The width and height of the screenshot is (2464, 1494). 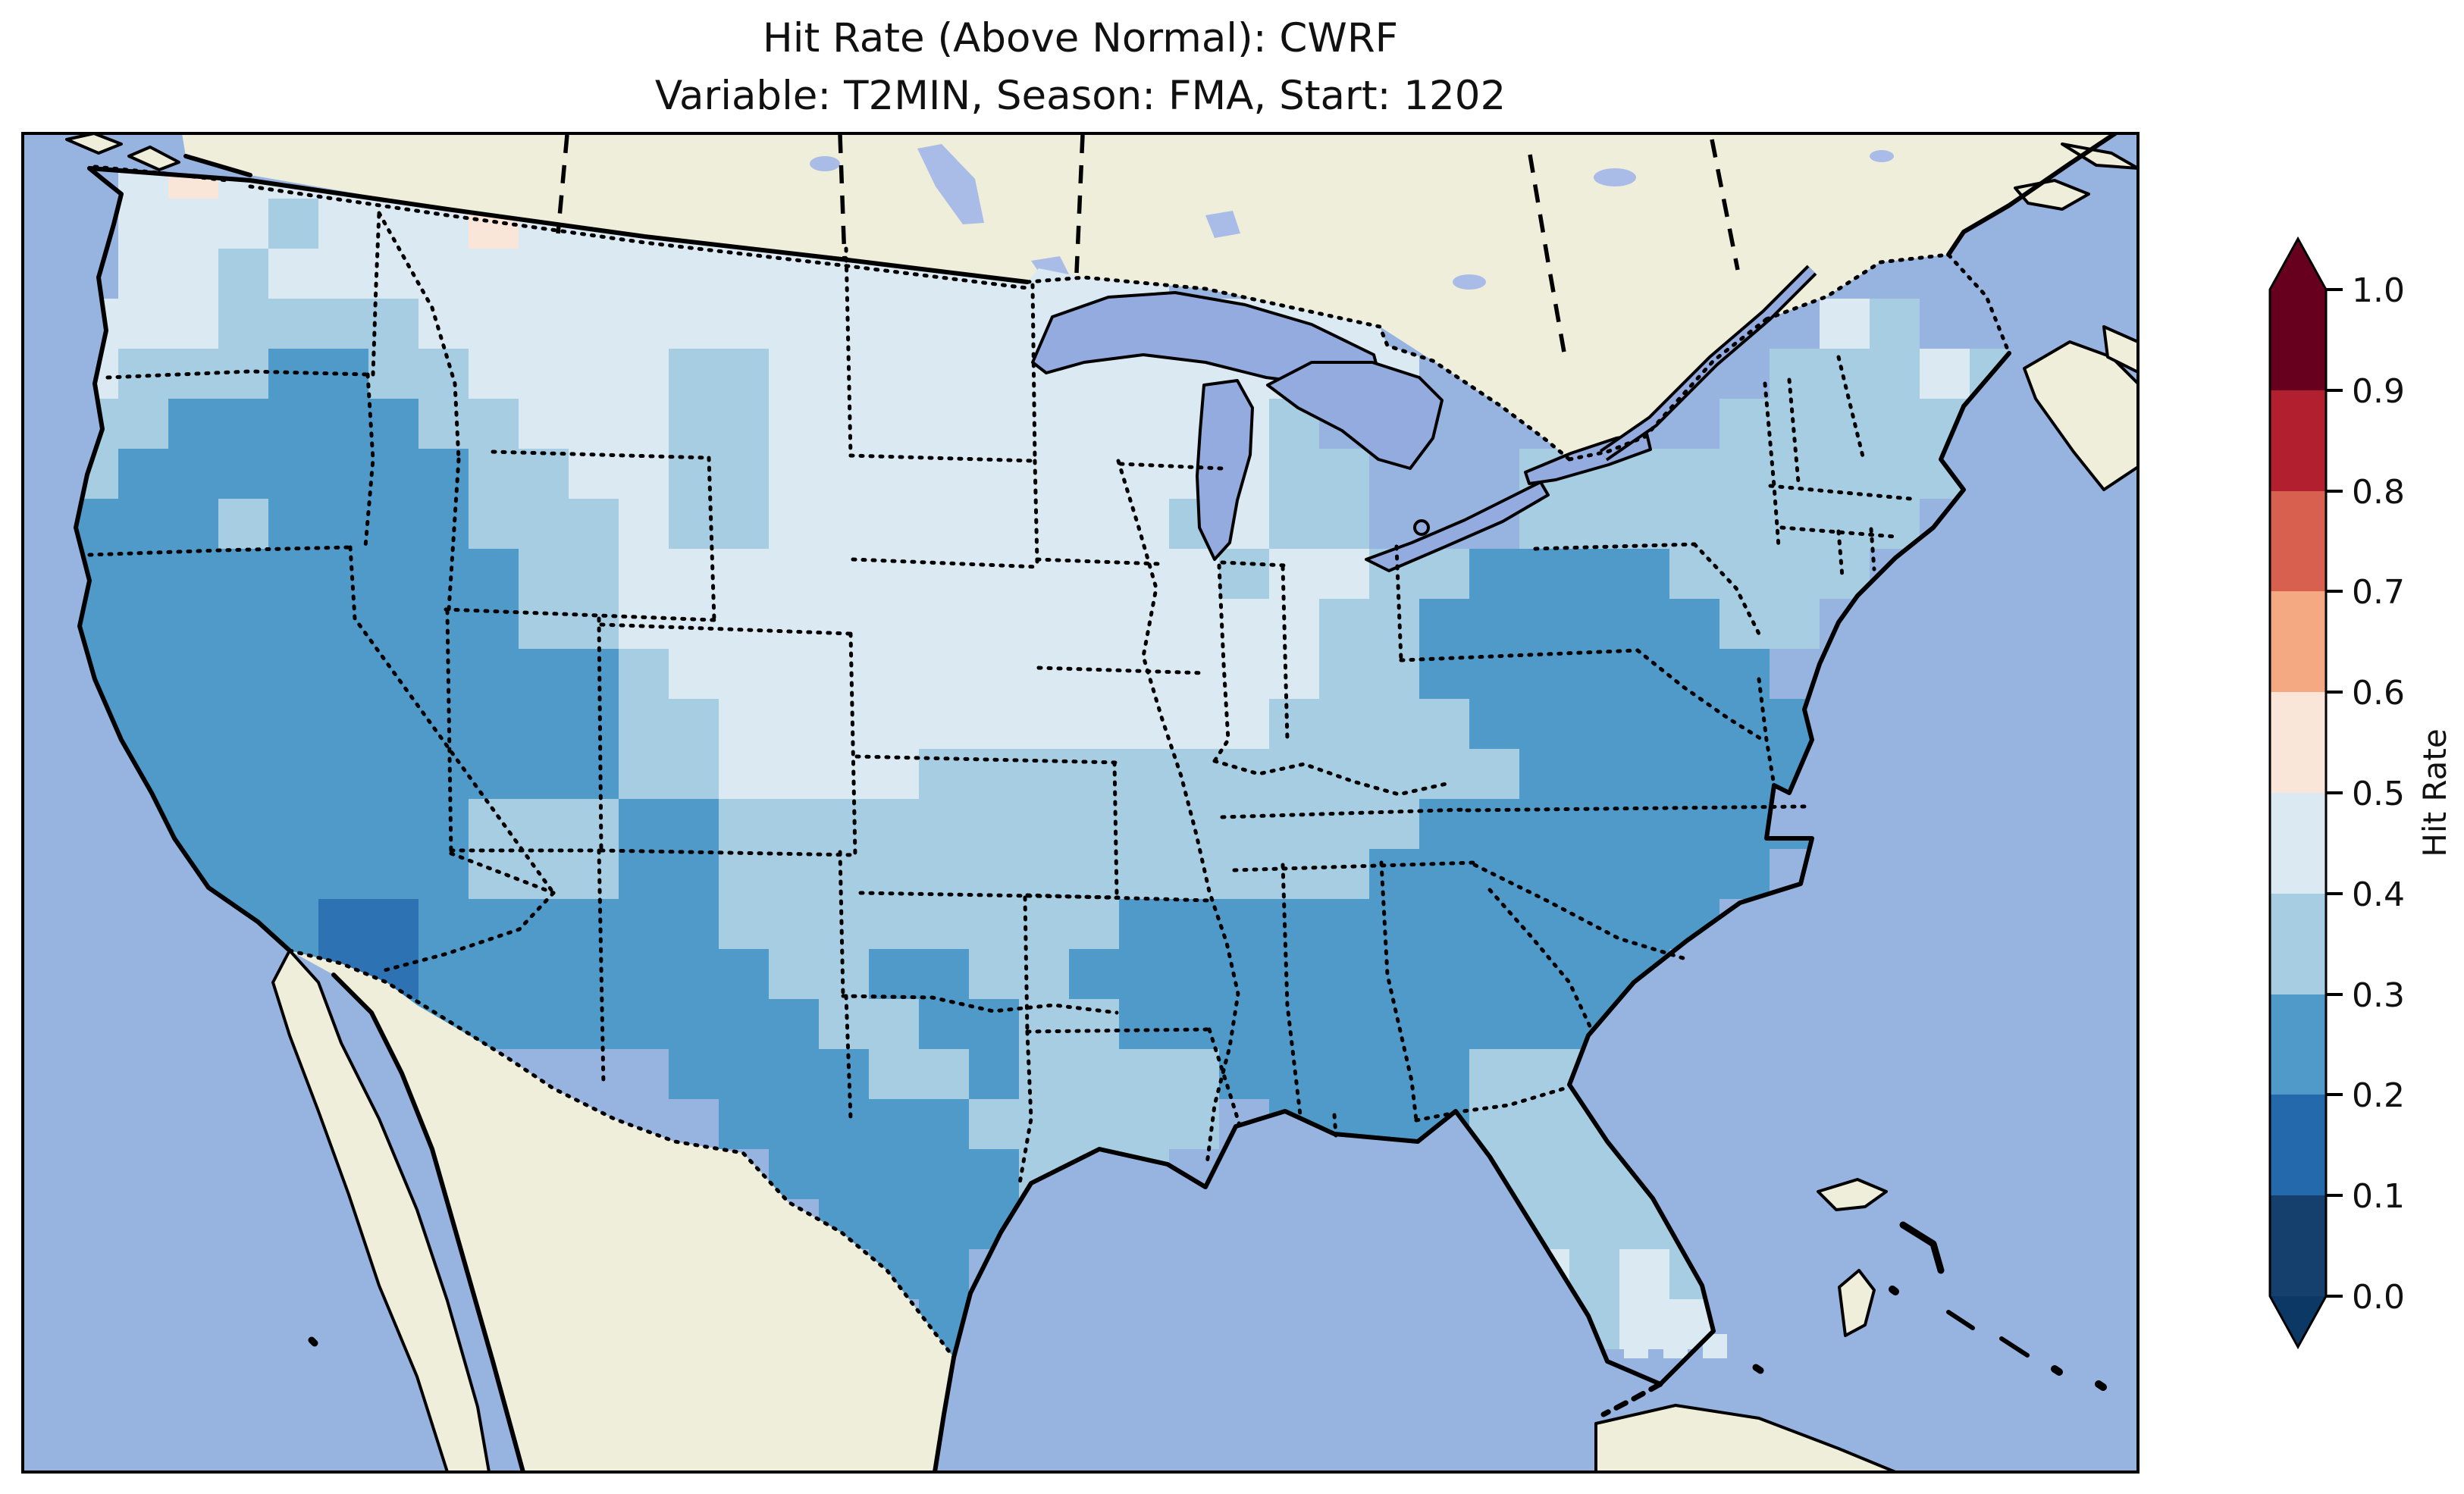 I want to click on colorbar-arrow-under, so click(x=2298, y=1321).